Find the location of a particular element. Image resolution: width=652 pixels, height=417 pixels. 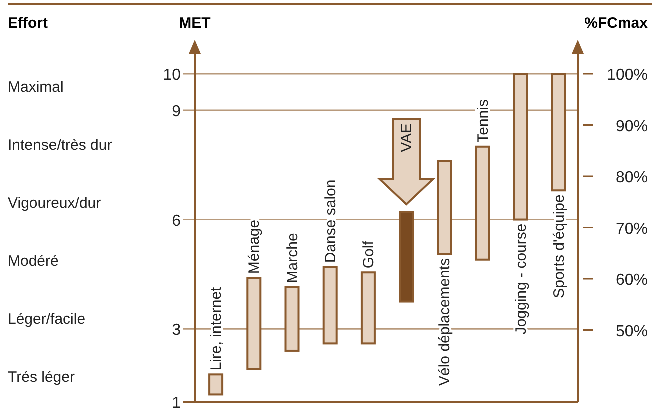

x-tick-label: Vélo déplacements is located at coordinates (445, 322).